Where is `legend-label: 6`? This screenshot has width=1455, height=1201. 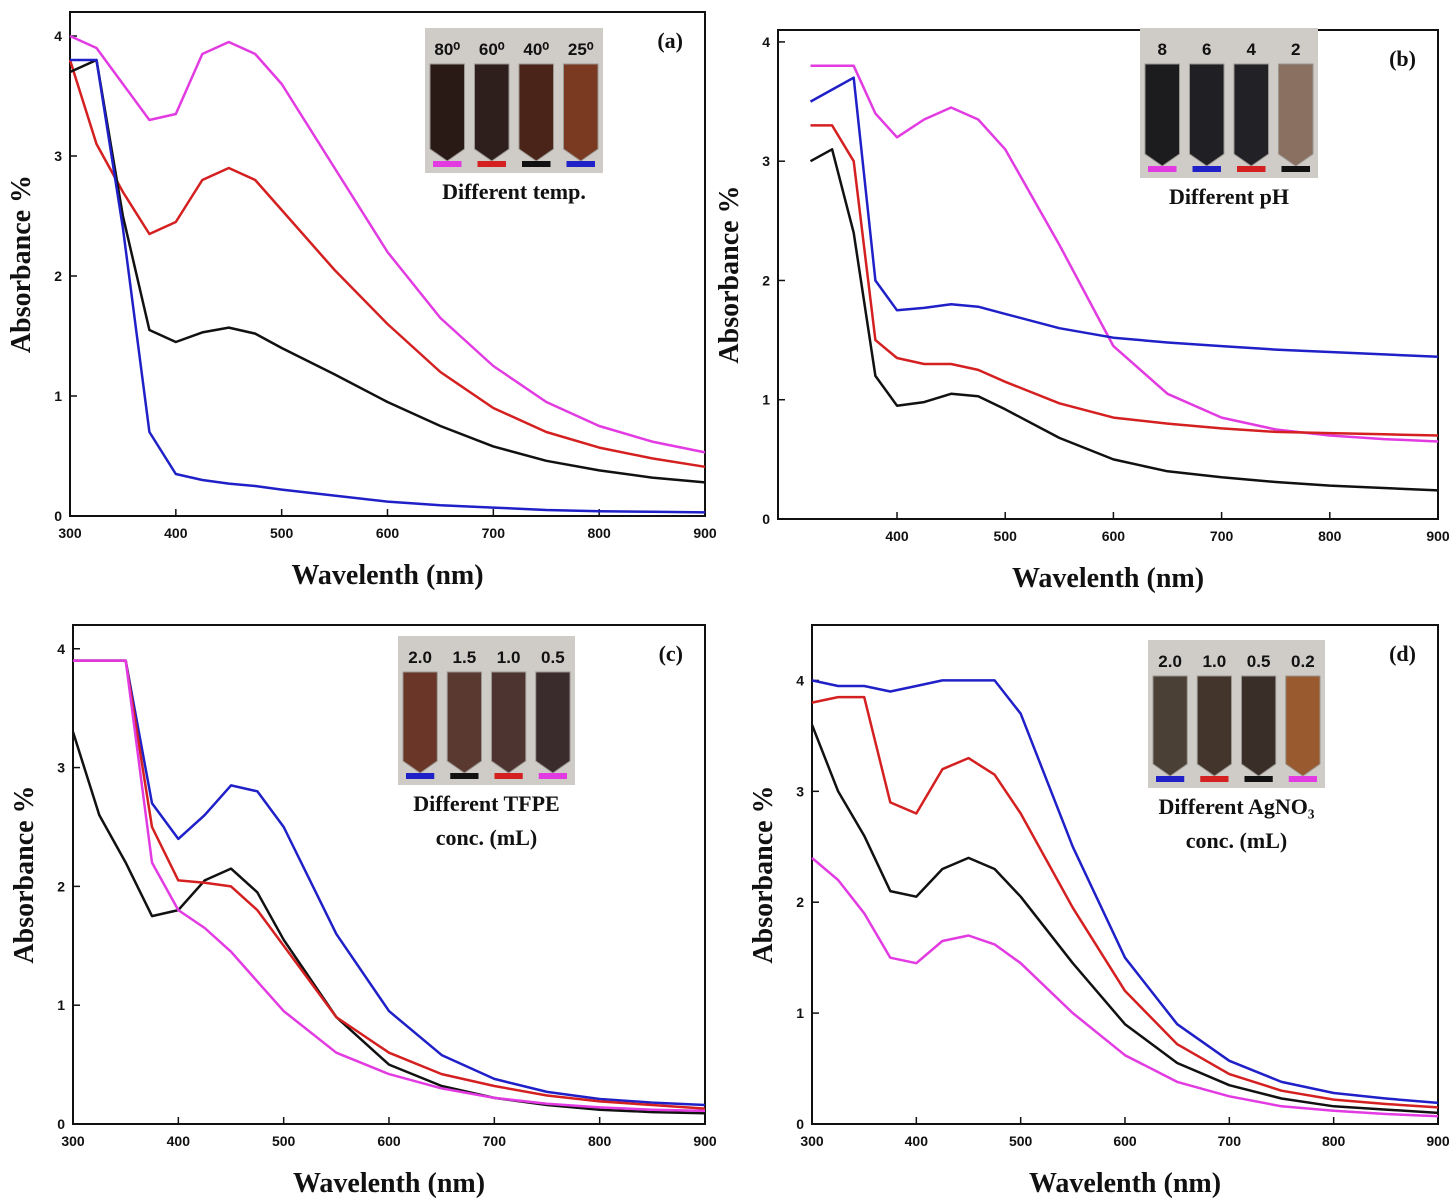 legend-label: 6 is located at coordinates (1206, 49).